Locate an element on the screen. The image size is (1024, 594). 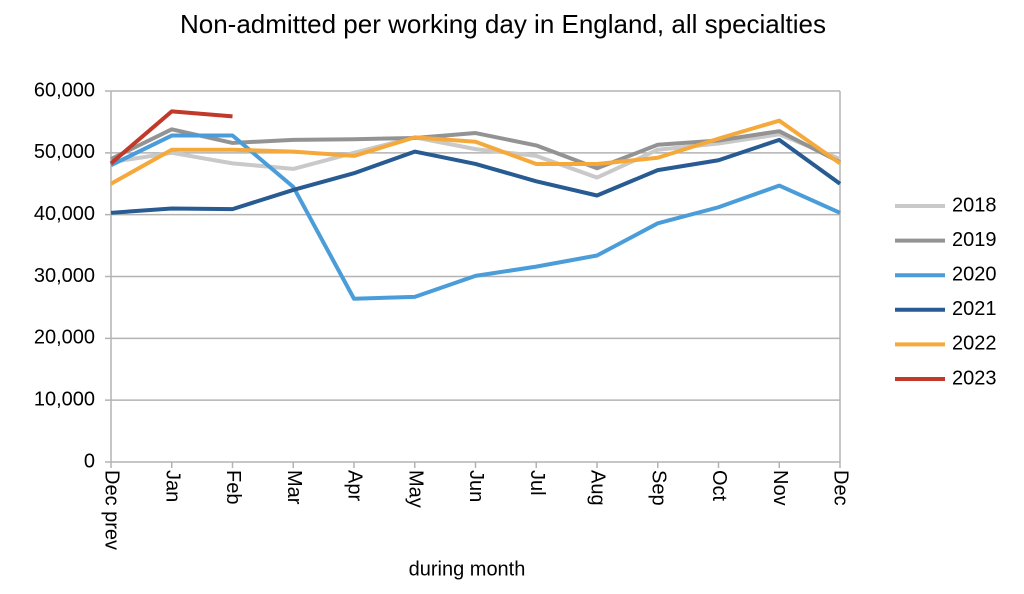
x-tick-label: Mar is located at coordinates (294, 487).